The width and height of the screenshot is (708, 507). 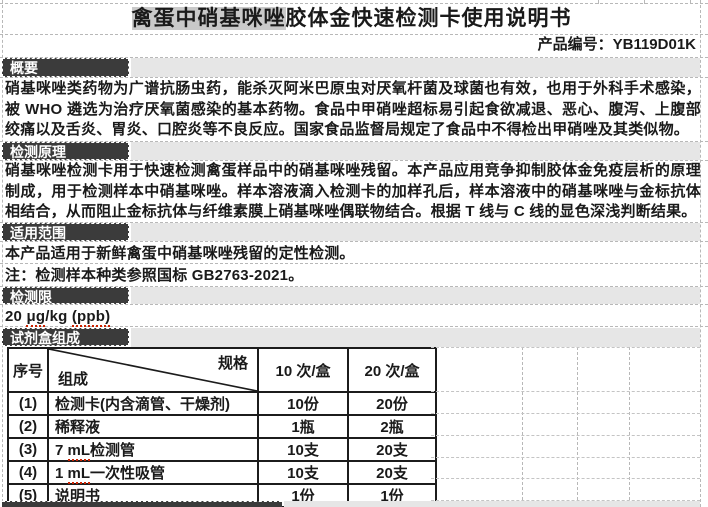 I want to click on component-label: 检测卡(内含滴管、干燥剂), so click(x=142, y=404).